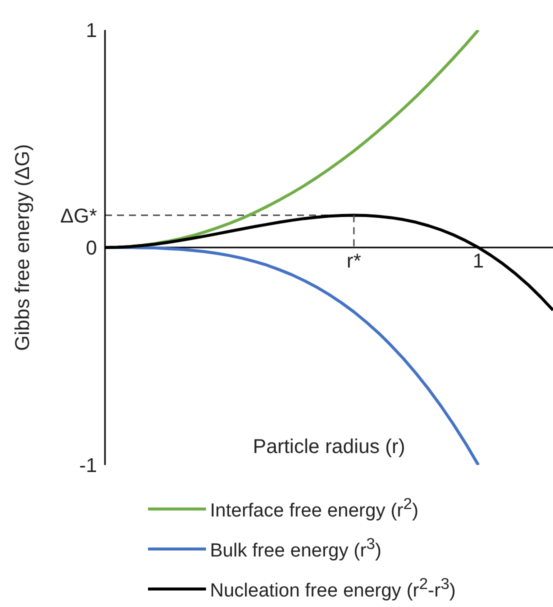 The image size is (553, 607). I want to click on legend-label: Bulk free energy (r$^{3}$), so click(296, 549).